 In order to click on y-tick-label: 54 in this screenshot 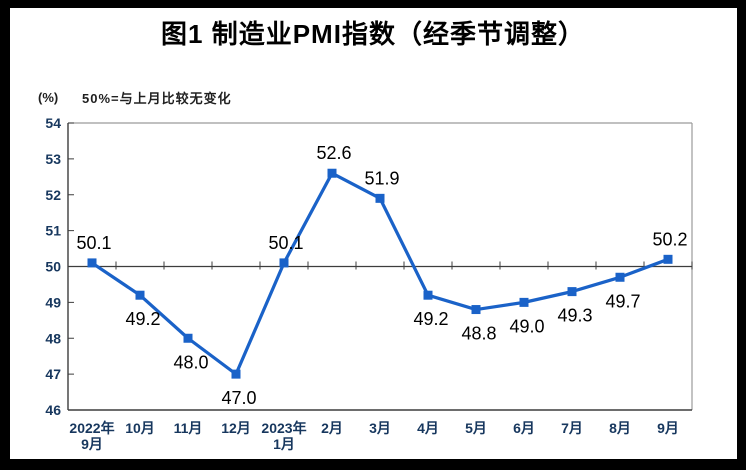, I will do `click(53, 123)`.